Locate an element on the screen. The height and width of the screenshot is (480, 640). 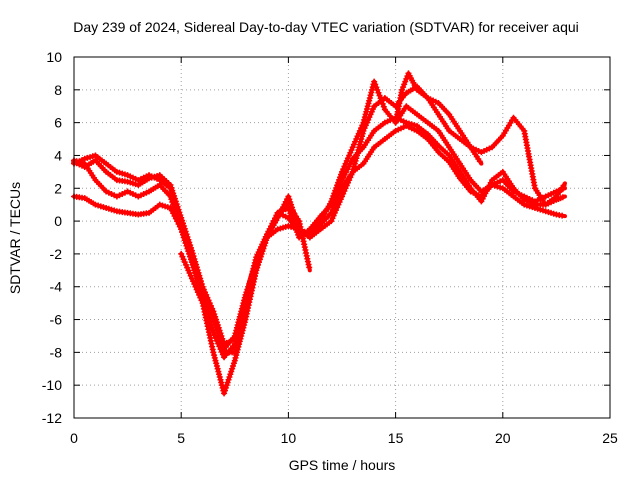
x-tick-label: 20 is located at coordinates (503, 438).